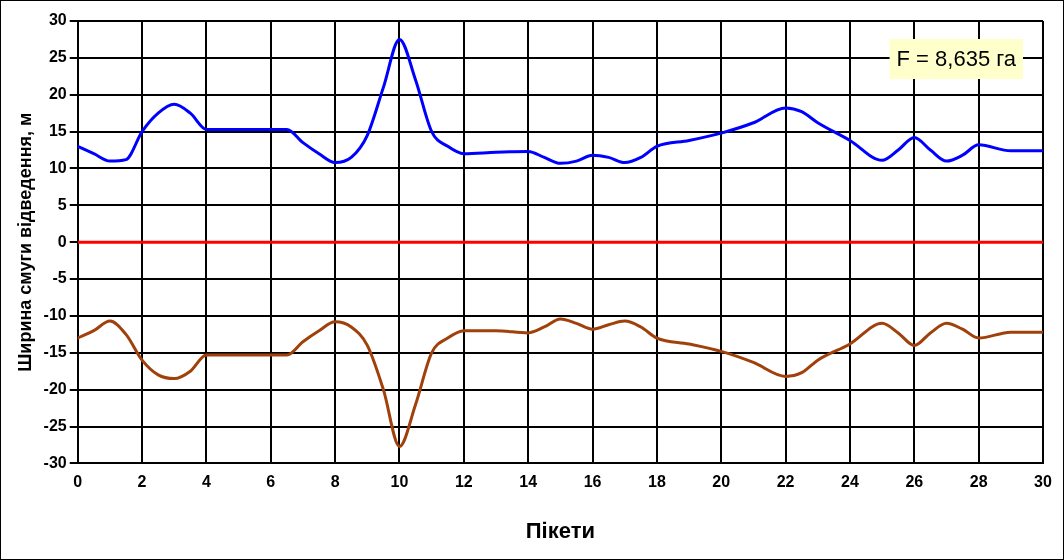  Describe the element at coordinates (57, 131) in the screenshot. I see `y-tick-label: 15` at that location.